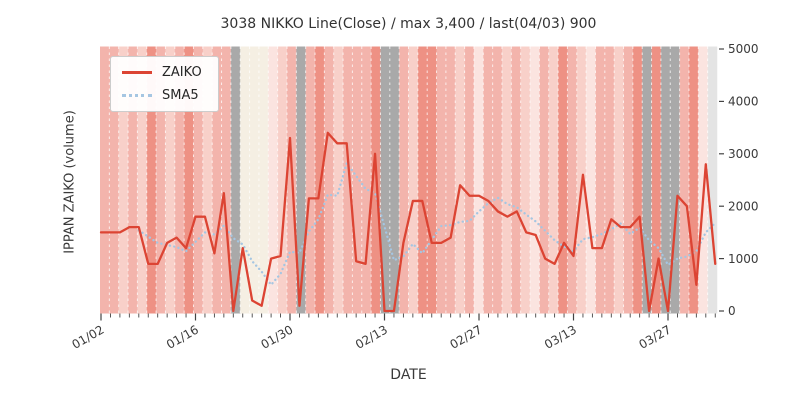  I want to click on sma5-line-swatch, so click(137, 95).